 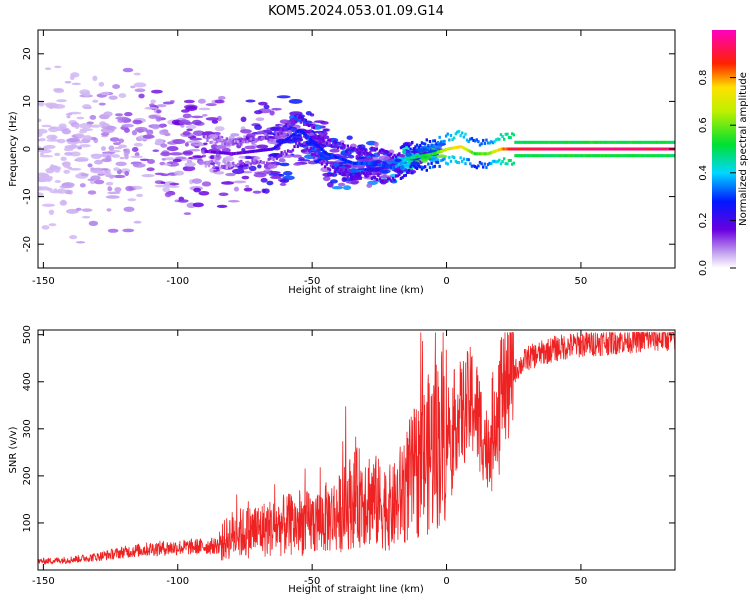 What do you see at coordinates (717, 173) in the screenshot?
I see `colorbar-ticks: 0.0 0.2 0.4 0.6 0.8` at bounding box center [717, 173].